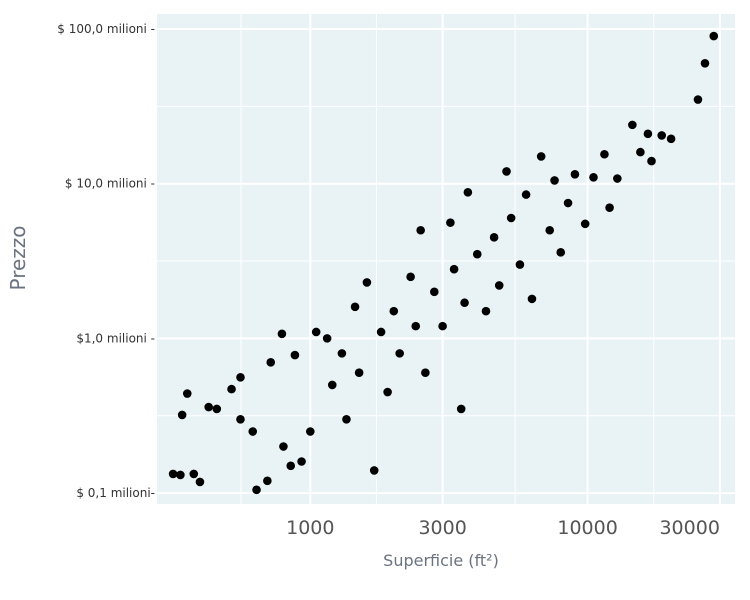  What do you see at coordinates (503, 528) in the screenshot?
I see `x-axis-ticks: 1000 3000 10000 30000` at bounding box center [503, 528].